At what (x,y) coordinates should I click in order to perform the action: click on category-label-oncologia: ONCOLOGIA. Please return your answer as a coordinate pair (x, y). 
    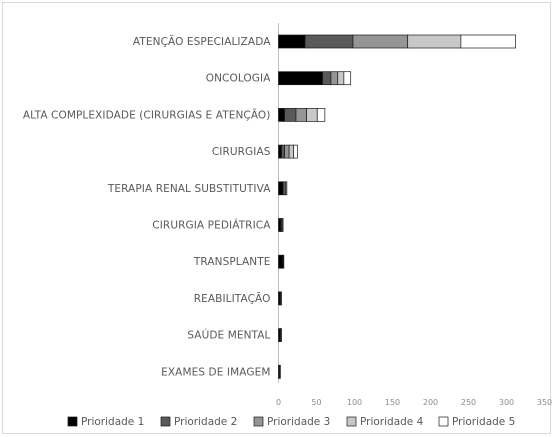
    Looking at the image, I should click on (238, 79).